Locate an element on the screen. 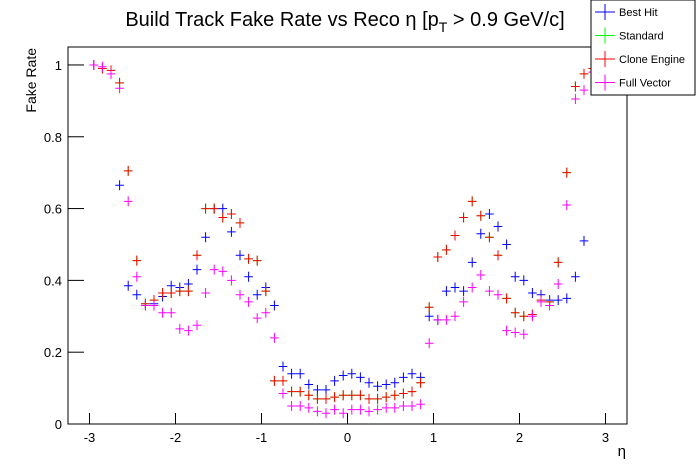 Image resolution: width=696 pixels, height=472 pixels. title-subscript: T is located at coordinates (443, 27).